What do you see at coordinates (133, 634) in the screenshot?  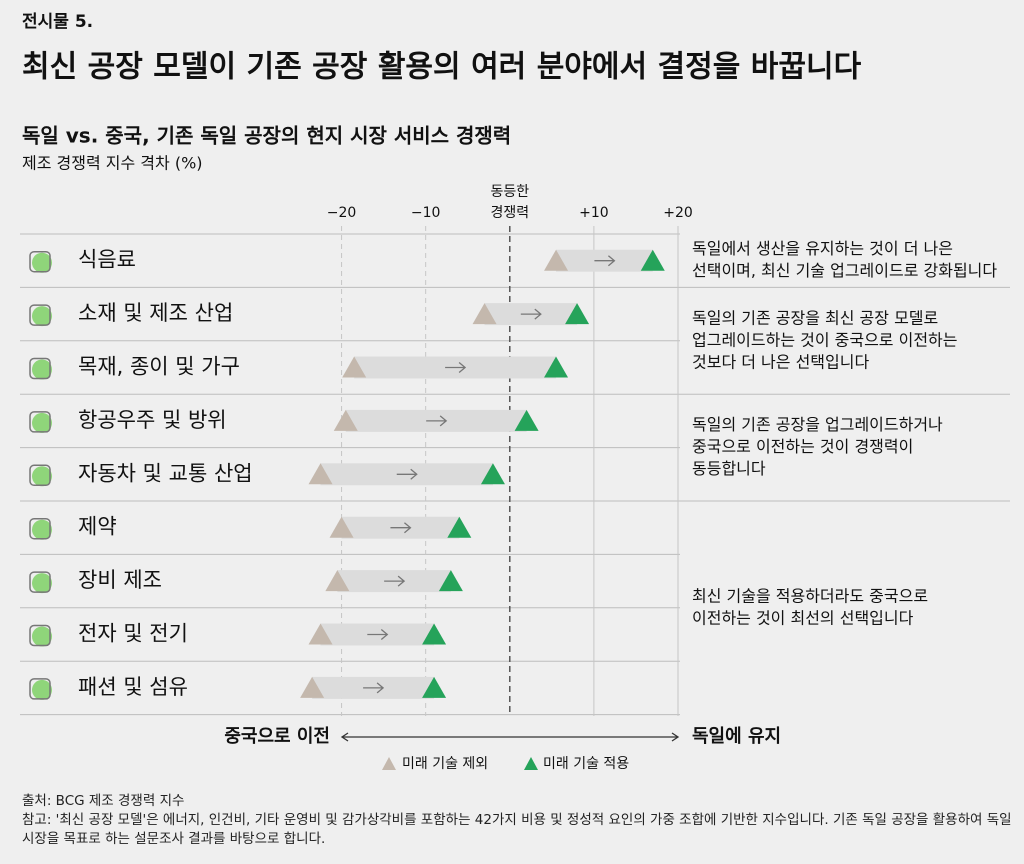 I see `category-label: 전자 및 전기` at bounding box center [133, 634].